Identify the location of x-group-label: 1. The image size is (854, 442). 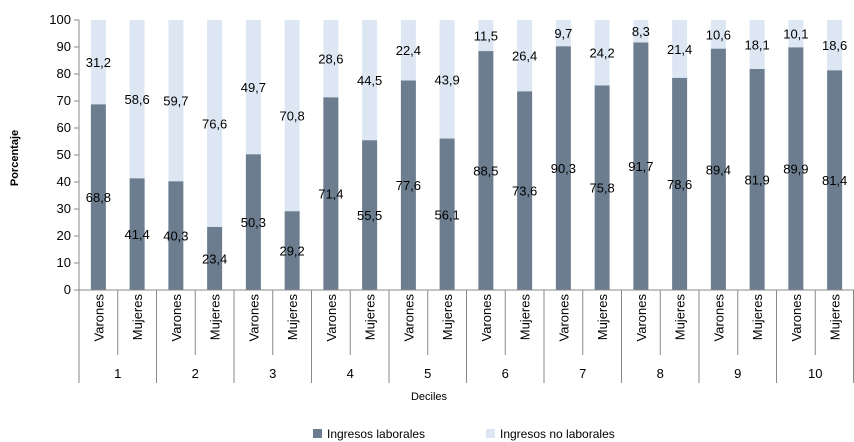
(117, 373).